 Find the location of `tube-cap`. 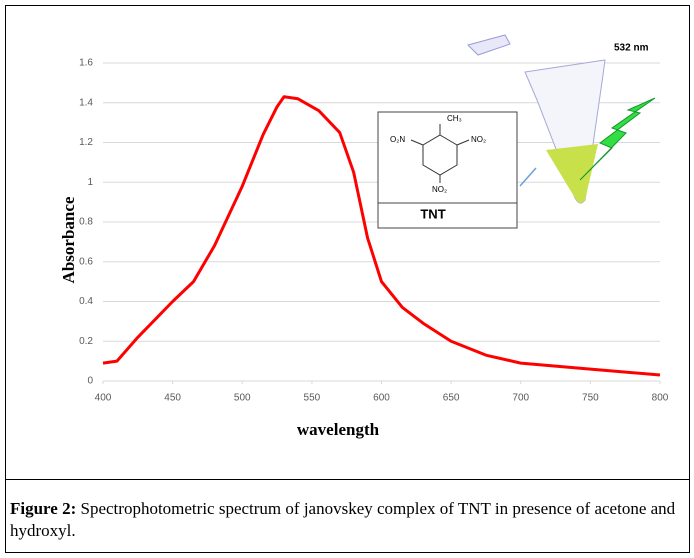

tube-cap is located at coordinates (489, 45).